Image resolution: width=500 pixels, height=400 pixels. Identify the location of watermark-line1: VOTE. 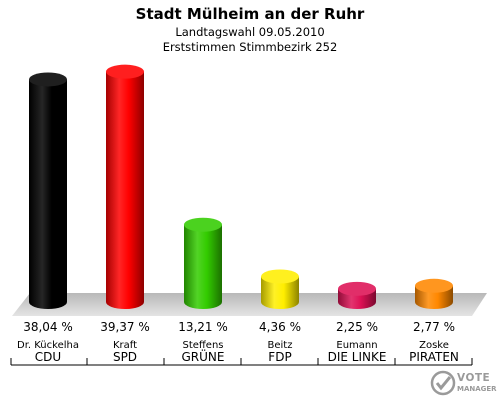
(474, 378).